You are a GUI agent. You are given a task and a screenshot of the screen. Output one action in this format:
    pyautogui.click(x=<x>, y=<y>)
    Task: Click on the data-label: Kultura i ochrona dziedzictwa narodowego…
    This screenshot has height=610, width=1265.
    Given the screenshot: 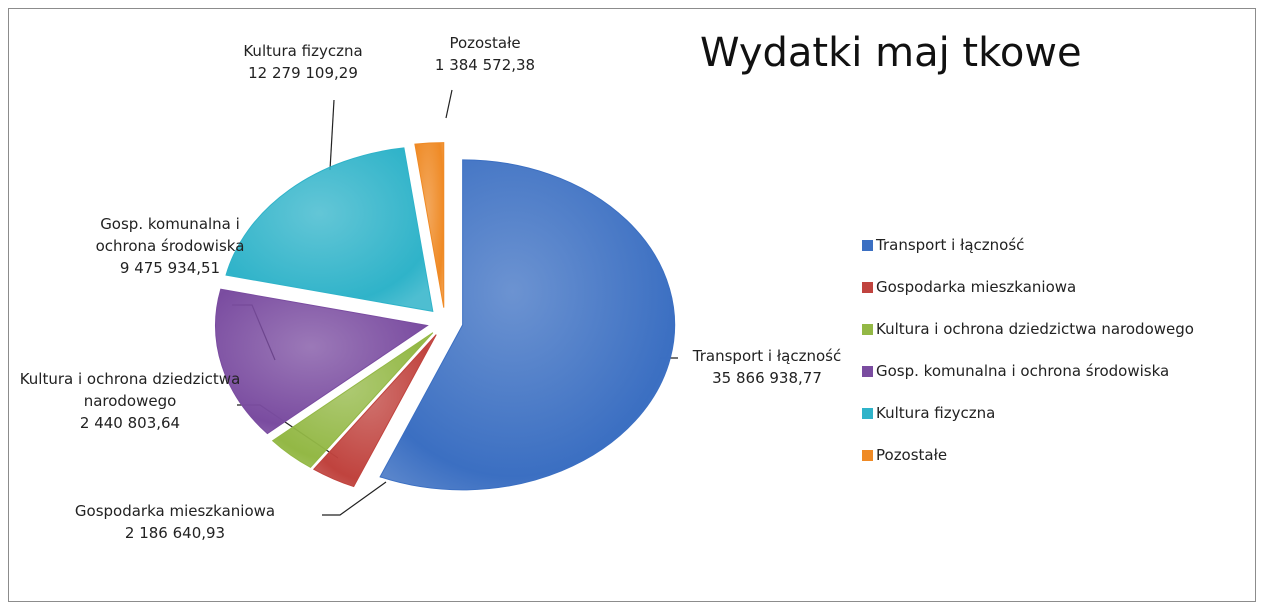 What is the action you would take?
    pyautogui.click(x=130, y=401)
    